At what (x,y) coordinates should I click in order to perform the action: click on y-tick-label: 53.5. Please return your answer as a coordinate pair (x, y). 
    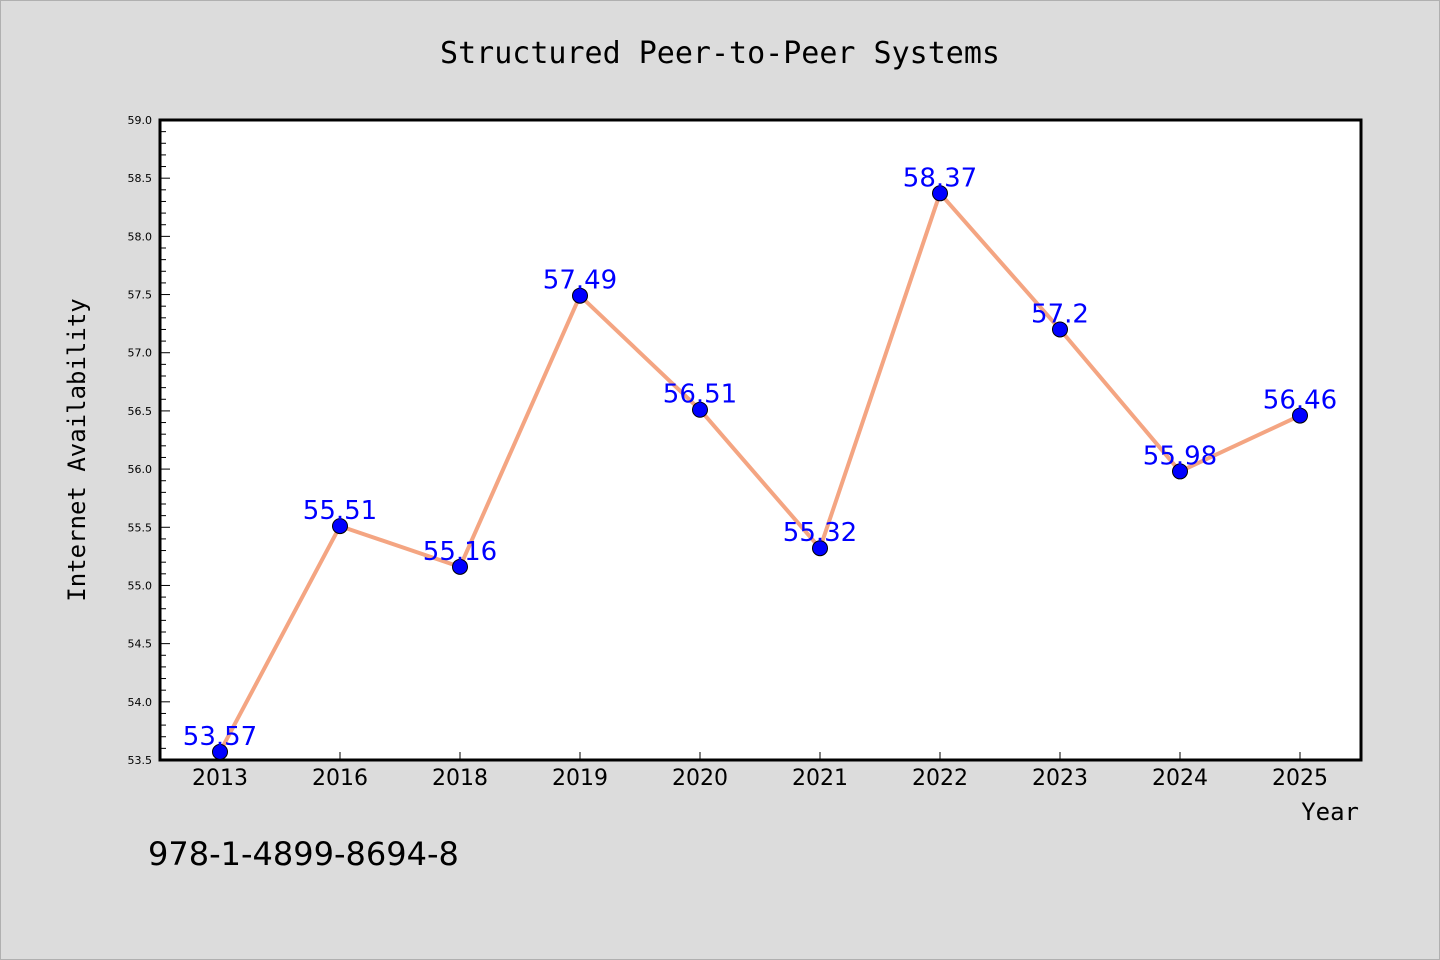
    Looking at the image, I should click on (140, 760).